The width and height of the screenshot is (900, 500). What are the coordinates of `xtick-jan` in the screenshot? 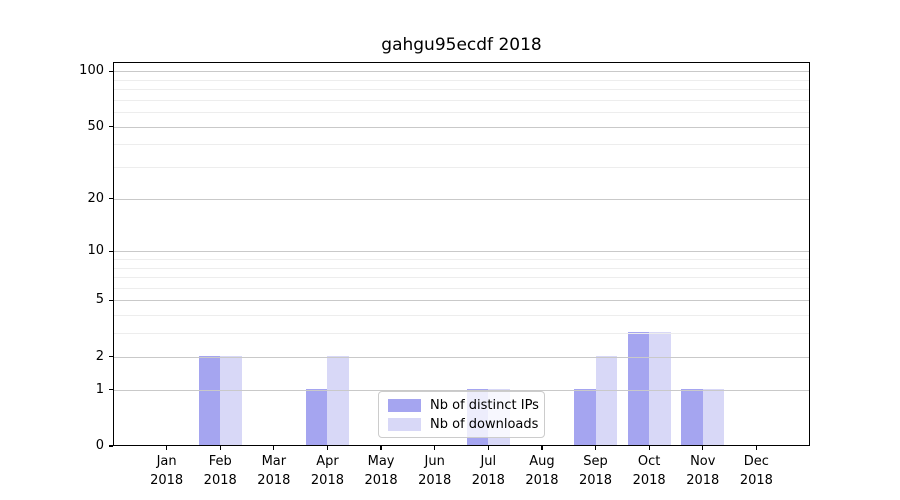 It's located at (167, 448).